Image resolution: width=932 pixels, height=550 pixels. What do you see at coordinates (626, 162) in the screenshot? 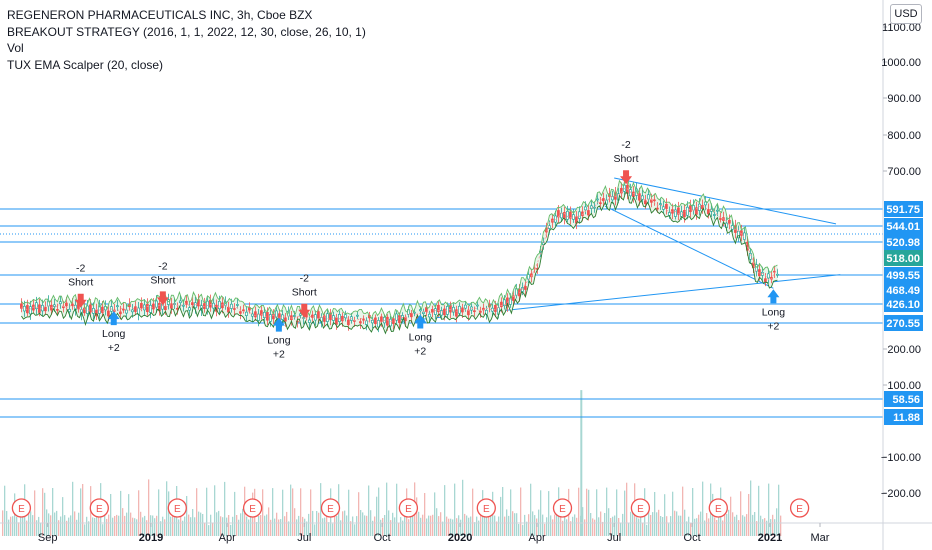
I see `short-signal: -2 Short` at bounding box center [626, 162].